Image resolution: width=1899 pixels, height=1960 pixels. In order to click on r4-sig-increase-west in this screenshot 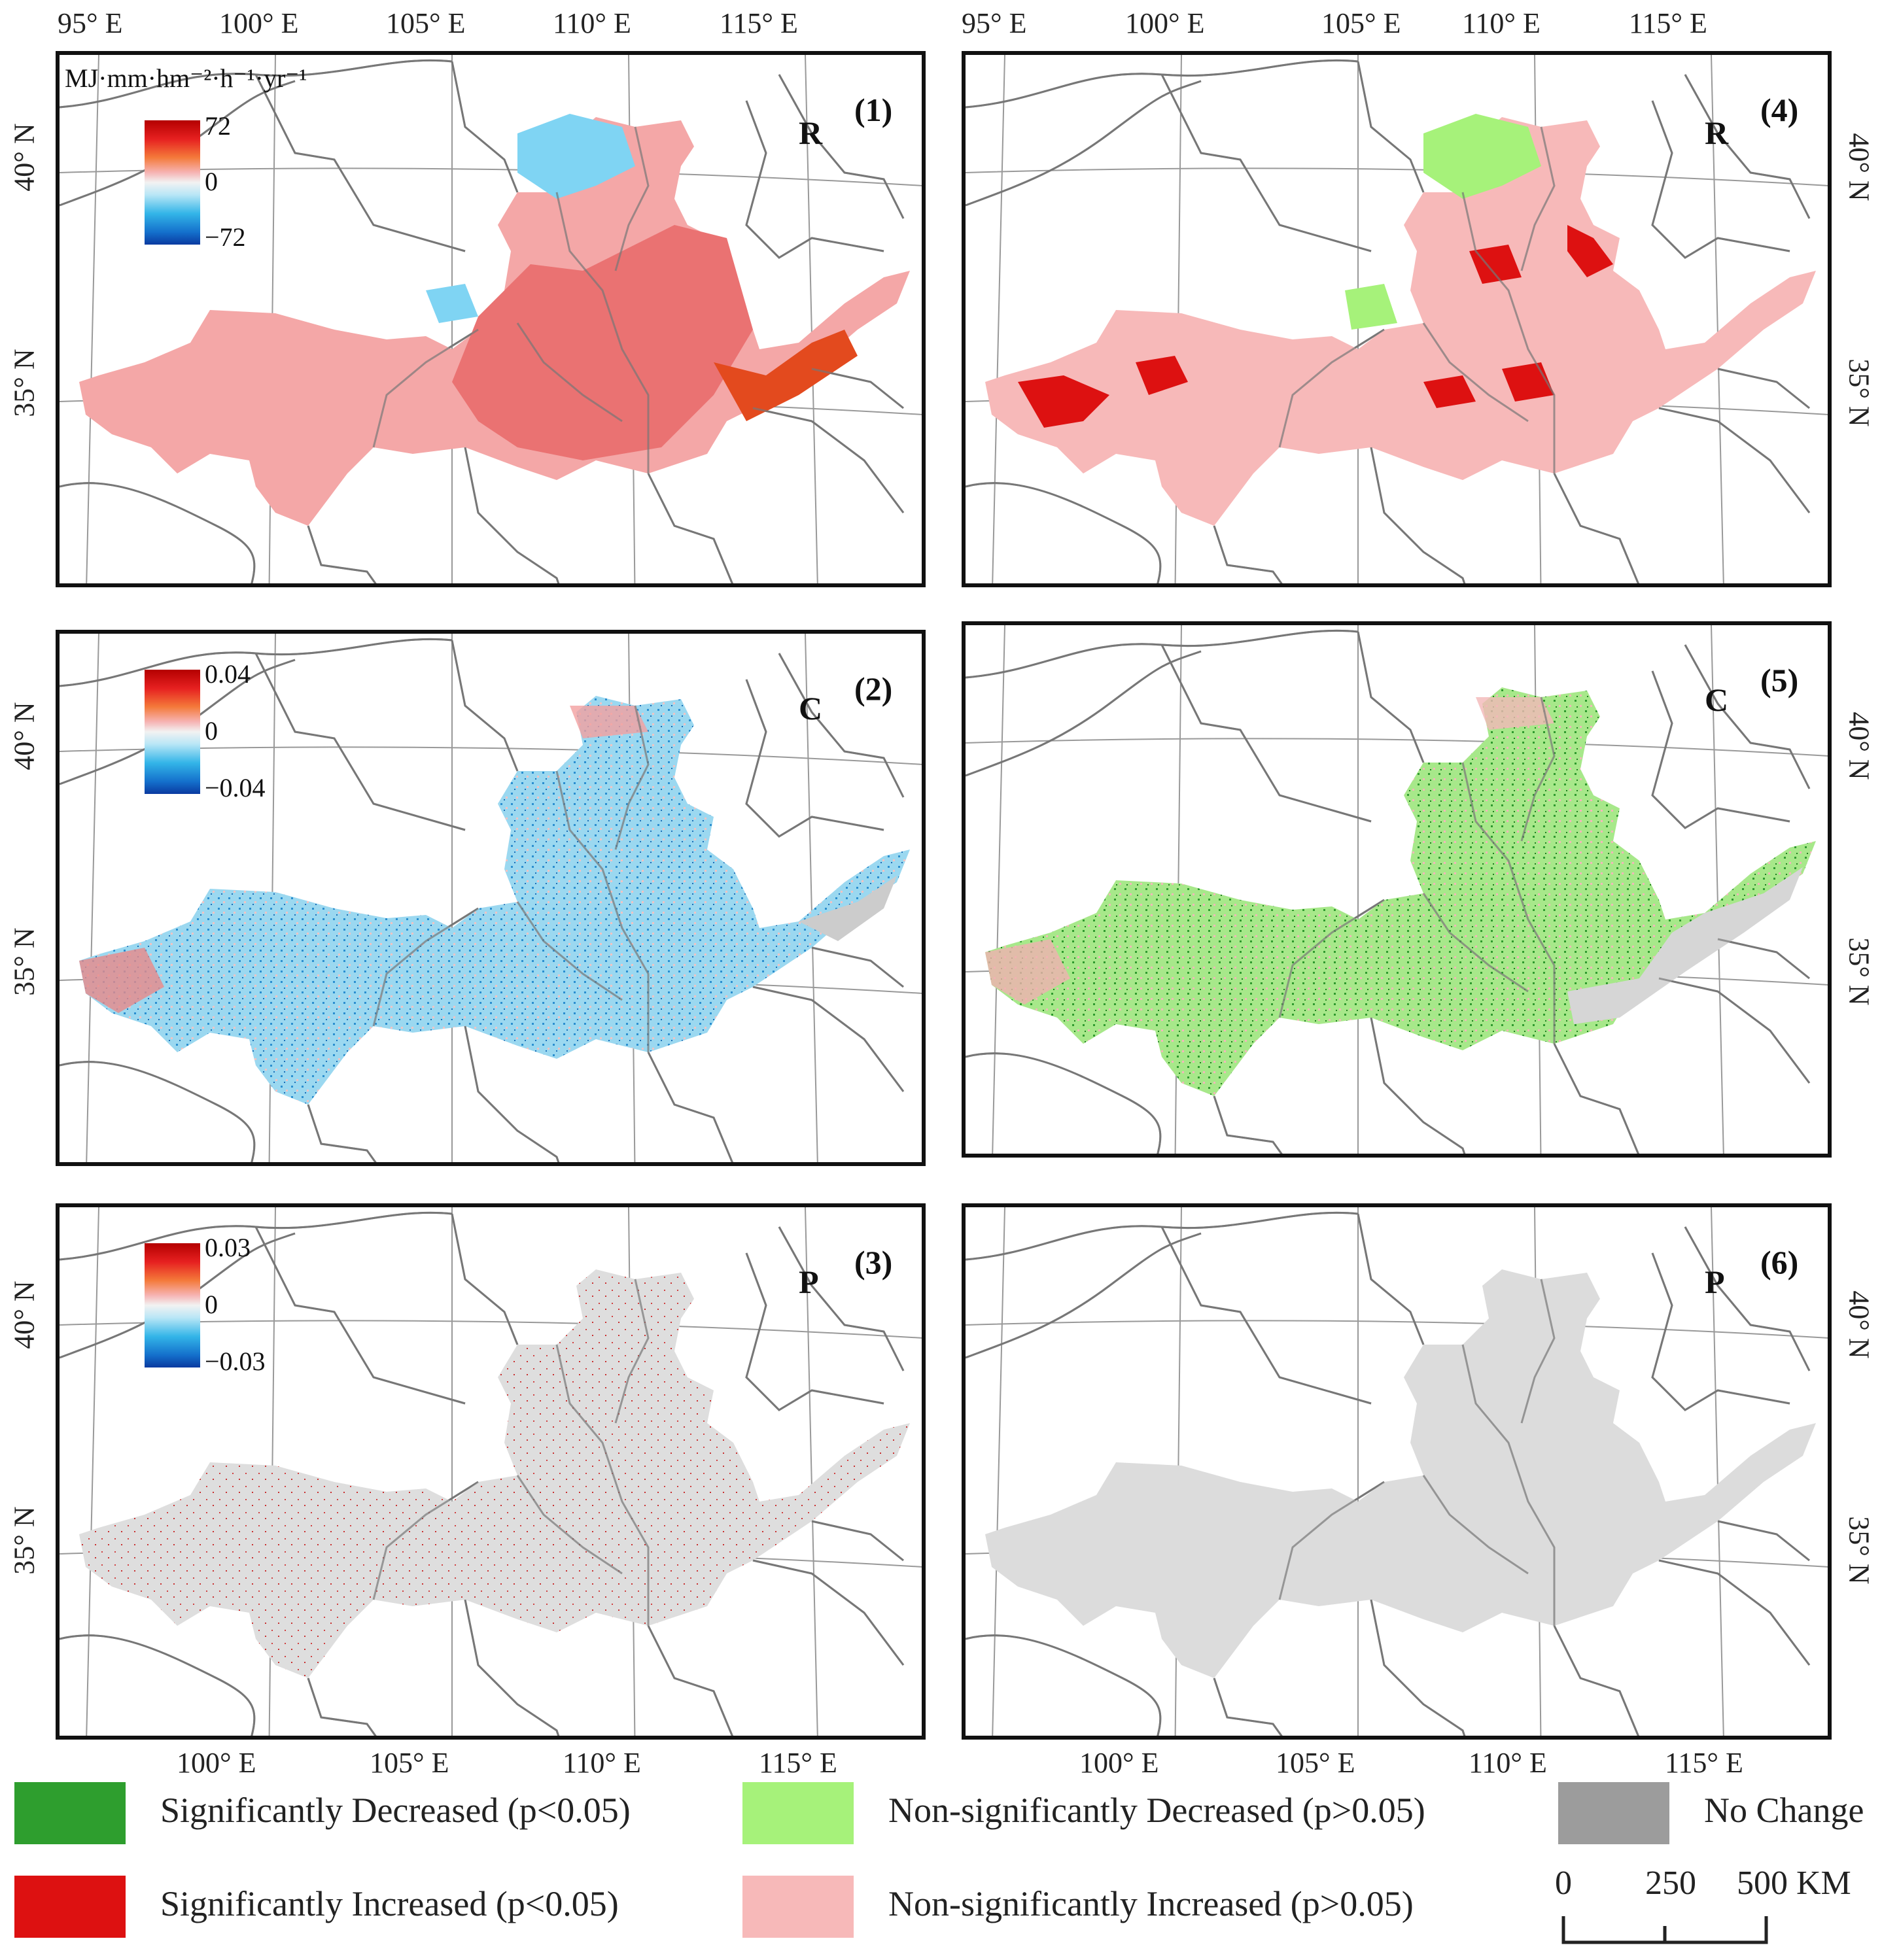, I will do `click(1063, 401)`.